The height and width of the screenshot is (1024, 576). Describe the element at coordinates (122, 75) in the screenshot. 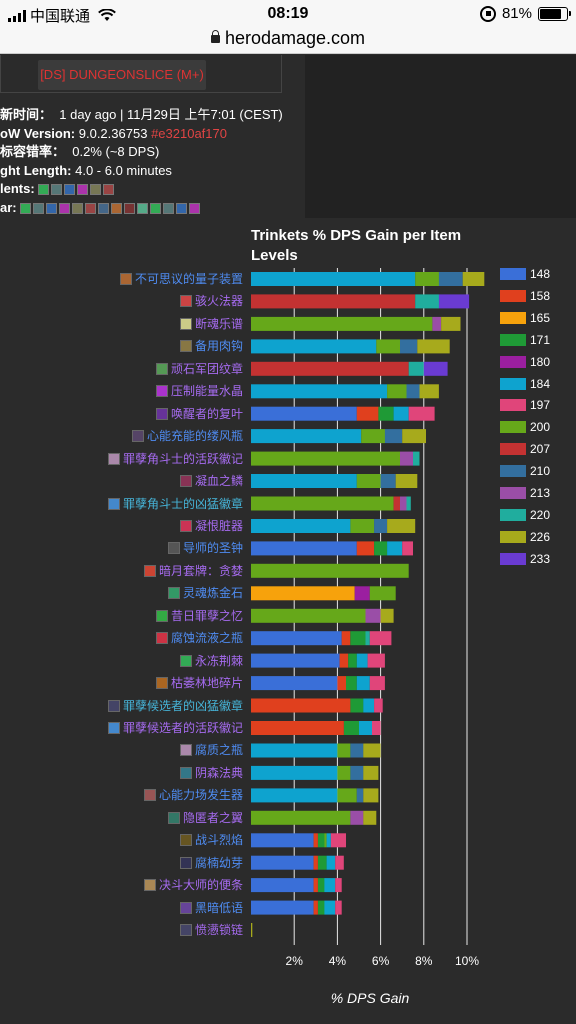

I see `dungeon-button: [DS] DUNGEONSLICE (M+)` at that location.